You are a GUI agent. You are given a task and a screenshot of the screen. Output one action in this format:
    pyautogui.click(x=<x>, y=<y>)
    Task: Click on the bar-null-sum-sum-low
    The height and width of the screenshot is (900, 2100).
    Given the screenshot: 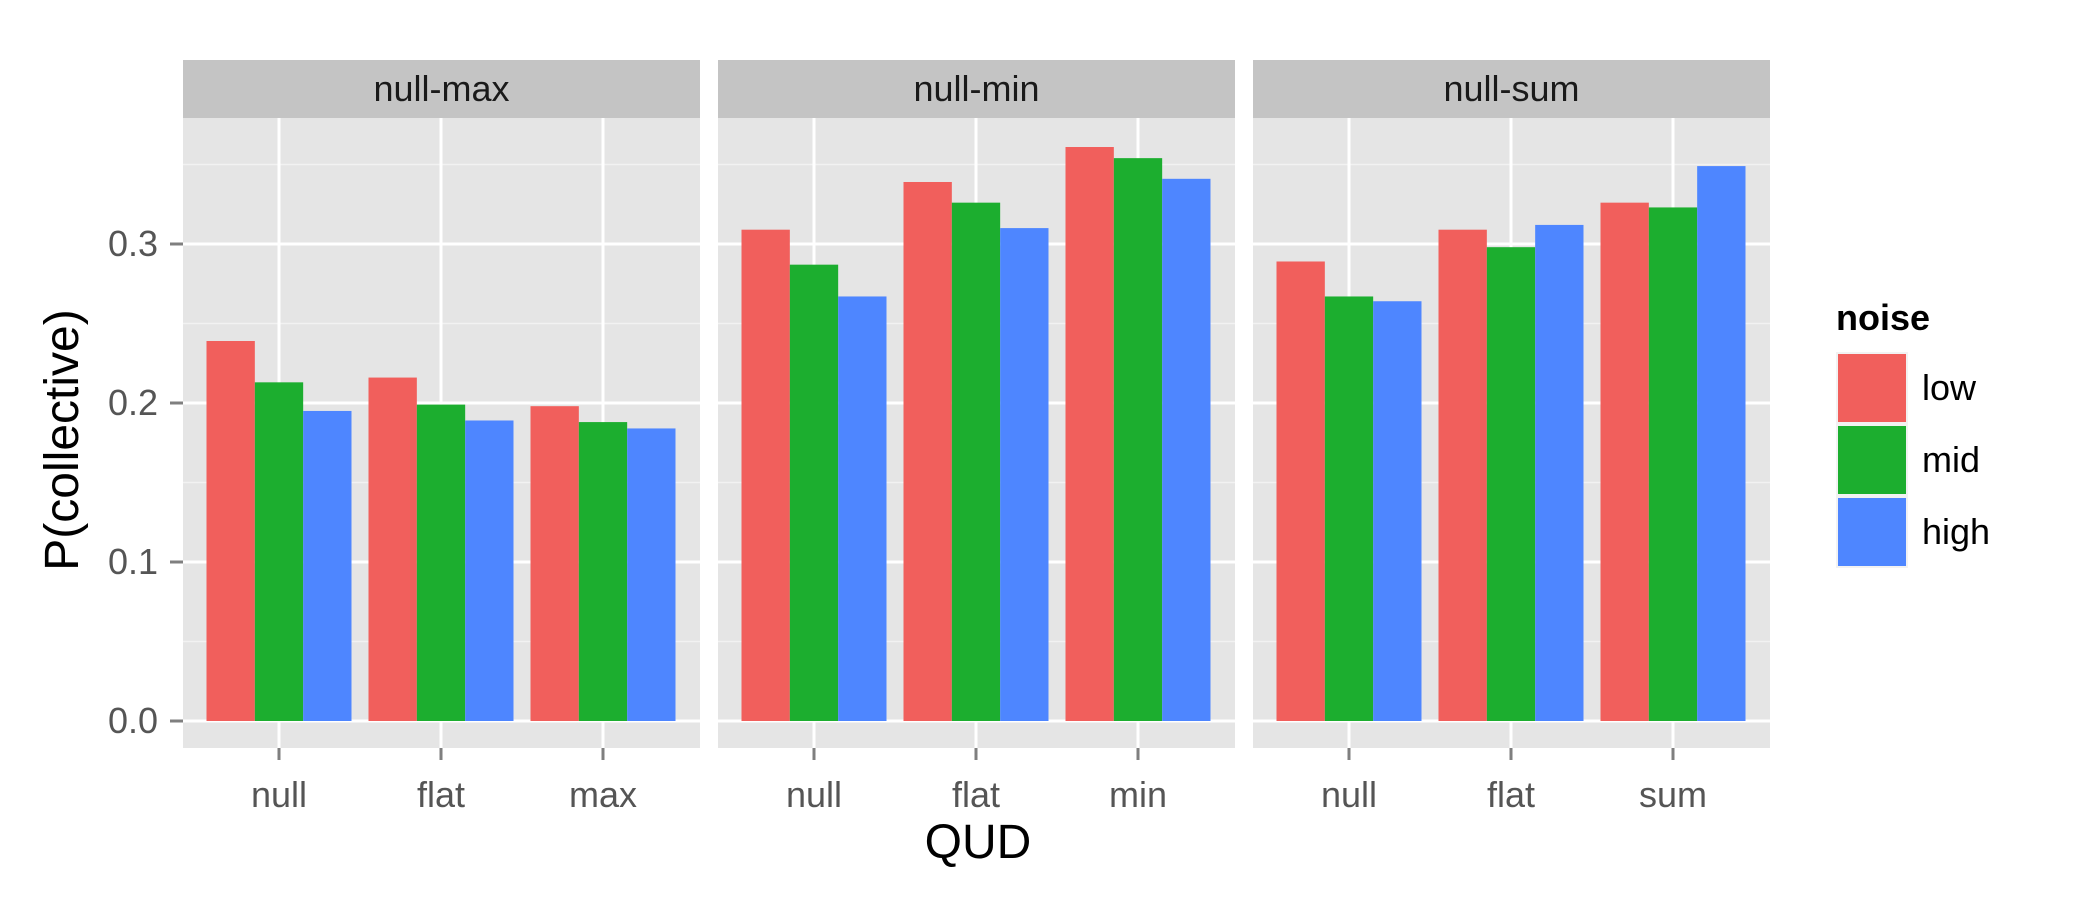 What is the action you would take?
    pyautogui.click(x=1624, y=461)
    